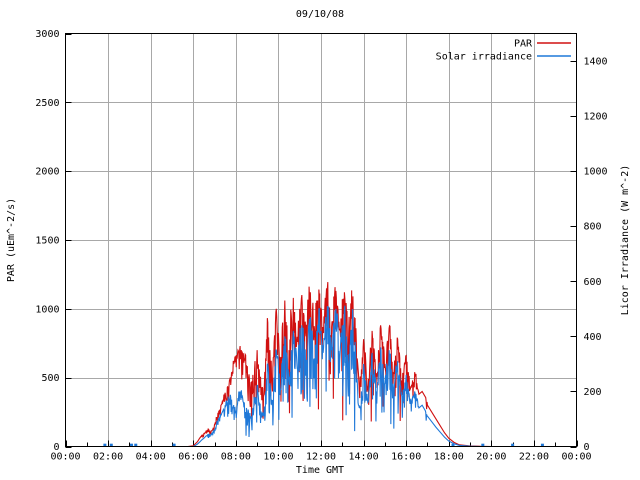 This screenshot has height=480, width=640. I want to click on x-axis-tick-label: 08:00, so click(236, 457).